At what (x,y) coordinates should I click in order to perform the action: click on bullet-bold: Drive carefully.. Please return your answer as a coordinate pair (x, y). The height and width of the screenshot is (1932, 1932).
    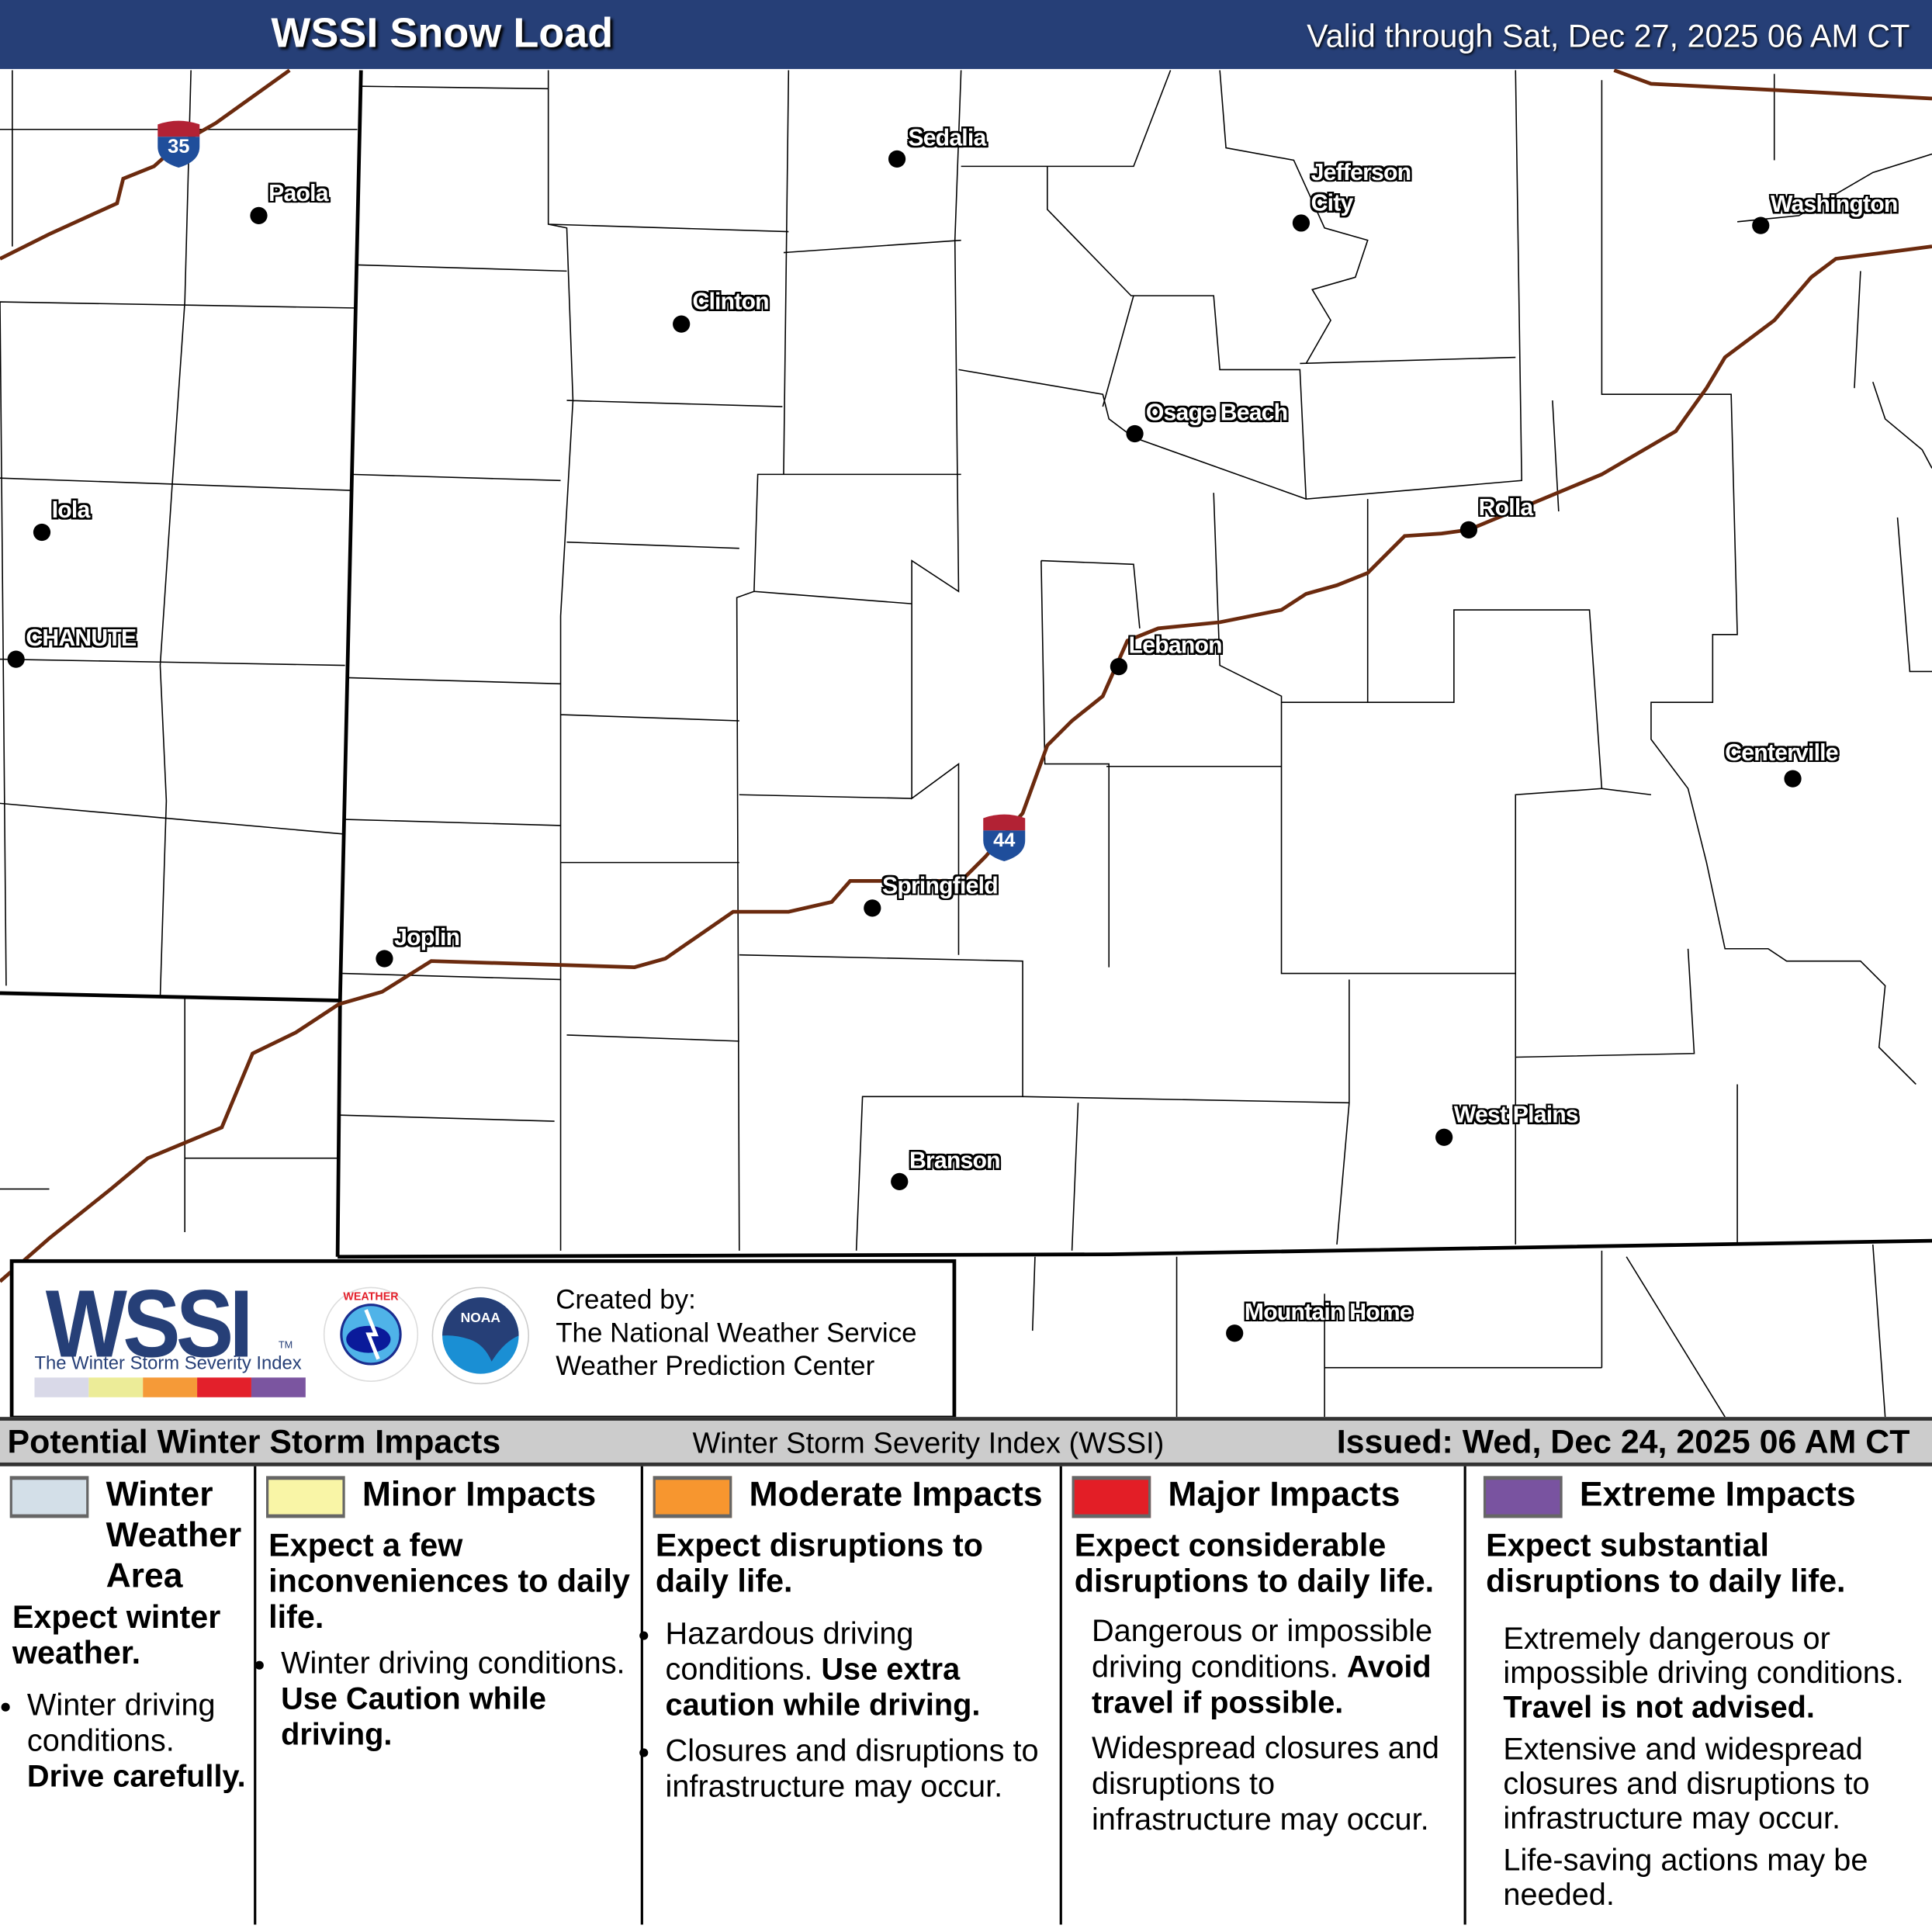
    Looking at the image, I should click on (136, 1777).